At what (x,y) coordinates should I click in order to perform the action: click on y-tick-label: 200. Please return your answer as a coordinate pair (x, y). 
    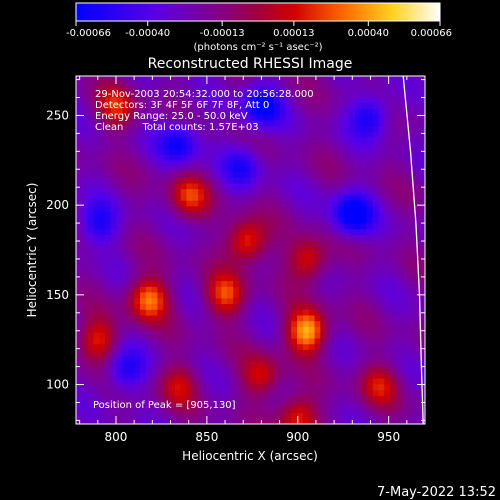
    Looking at the image, I should click on (57, 205).